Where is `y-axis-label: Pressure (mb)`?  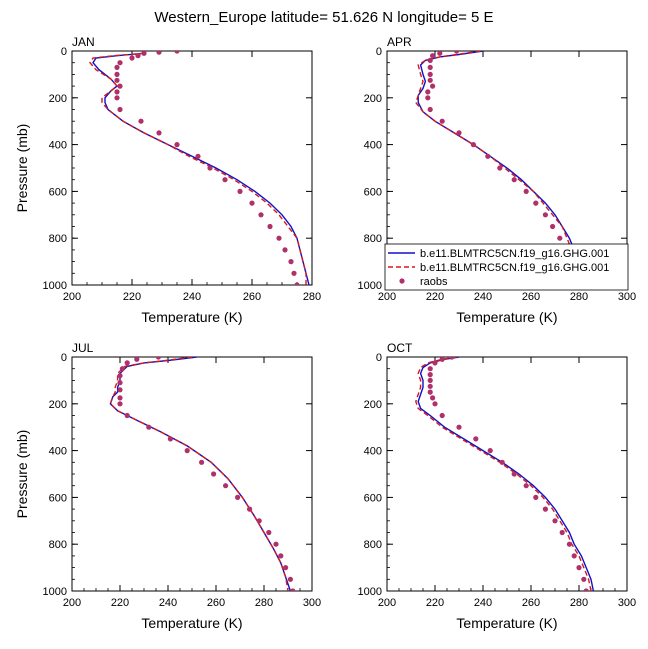 y-axis-label: Pressure (mb) is located at coordinates (22, 474).